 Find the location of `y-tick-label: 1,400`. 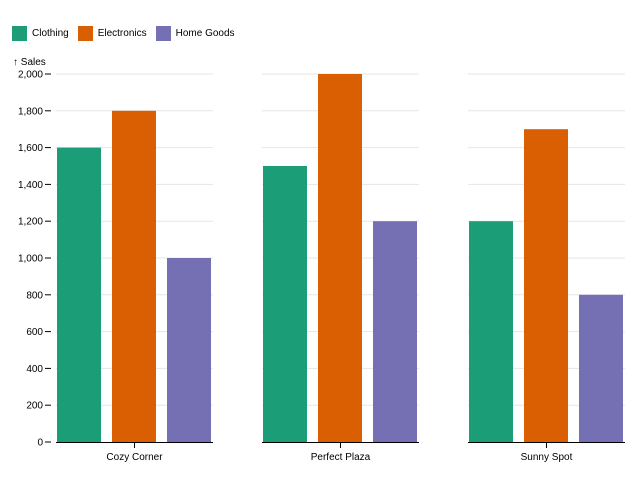

y-tick-label: 1,400 is located at coordinates (30, 185).